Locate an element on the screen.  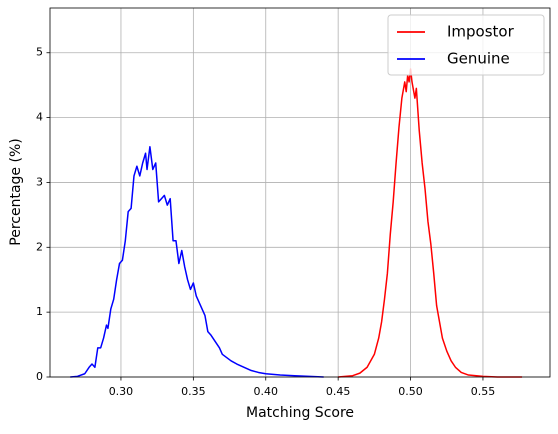
x-tick-label: 0.30 is located at coordinates (121, 391).